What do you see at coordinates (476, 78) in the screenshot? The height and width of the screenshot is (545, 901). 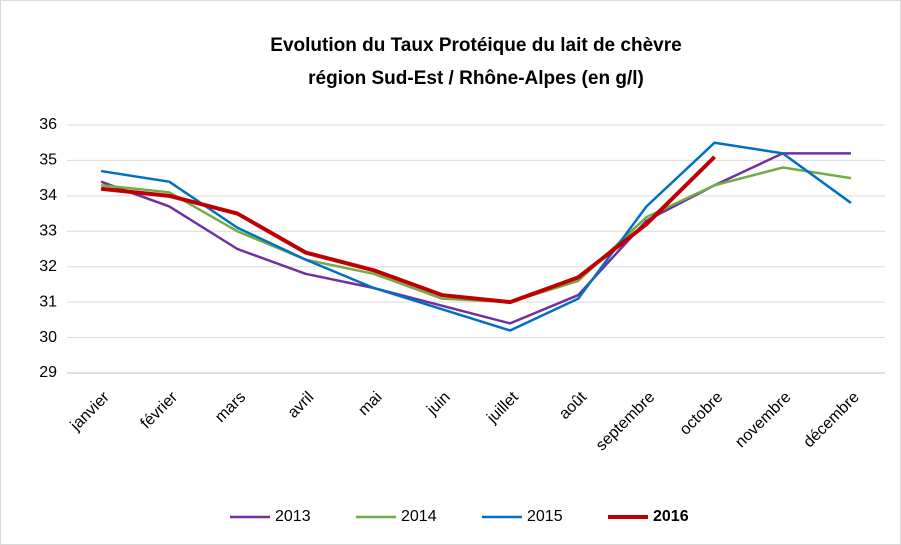 I see `chart-title: région Sud-Est / Rhône-Alpes (en g/l)` at bounding box center [476, 78].